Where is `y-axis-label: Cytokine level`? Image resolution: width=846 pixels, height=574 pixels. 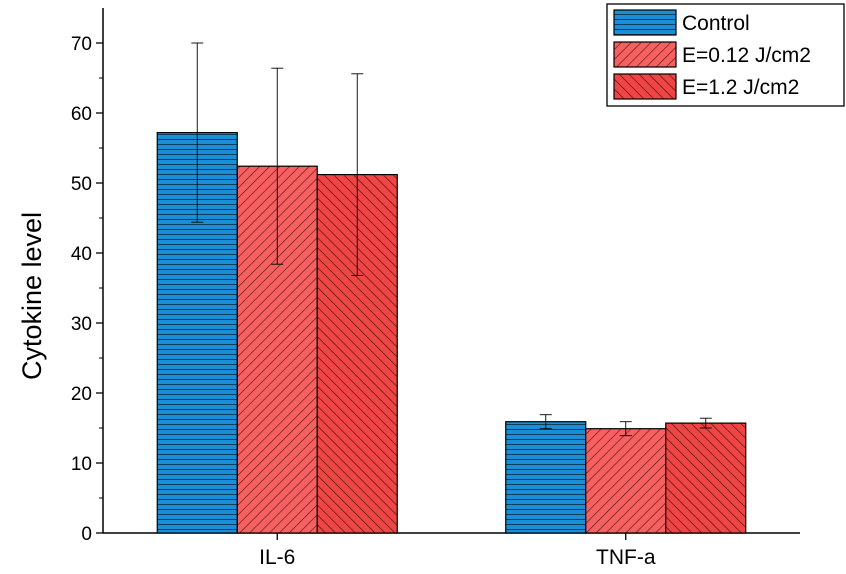 y-axis-label: Cytokine level is located at coordinates (32, 296).